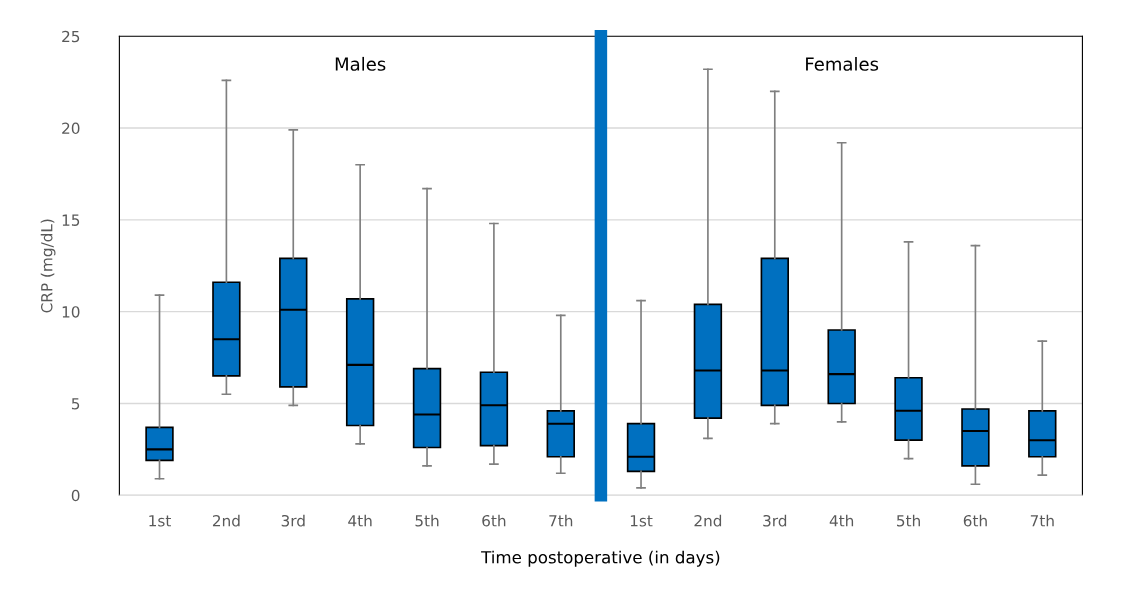 The image size is (1137, 604). I want to click on y-tick-label: 15, so click(71, 220).